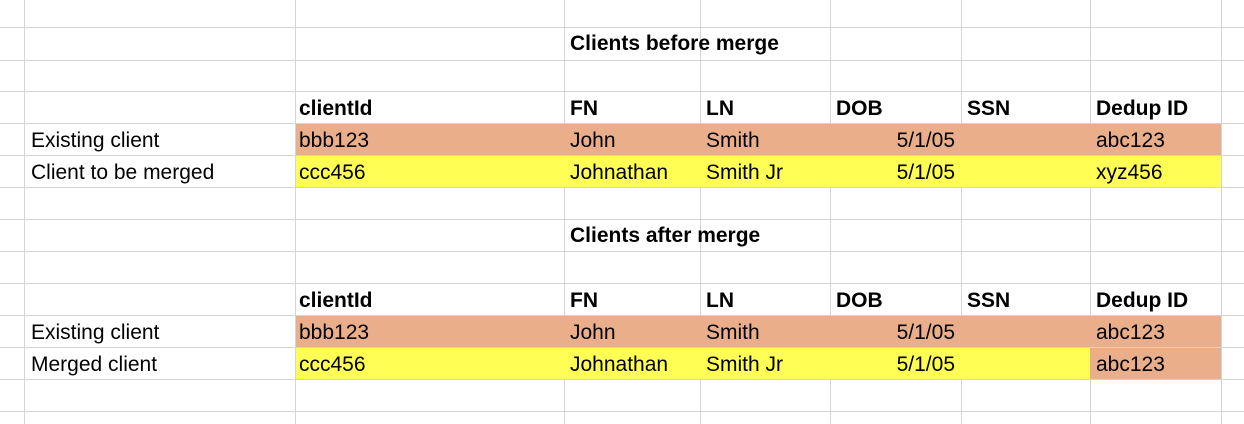  What do you see at coordinates (123, 172) in the screenshot?
I see `row-label: Client to be merged` at bounding box center [123, 172].